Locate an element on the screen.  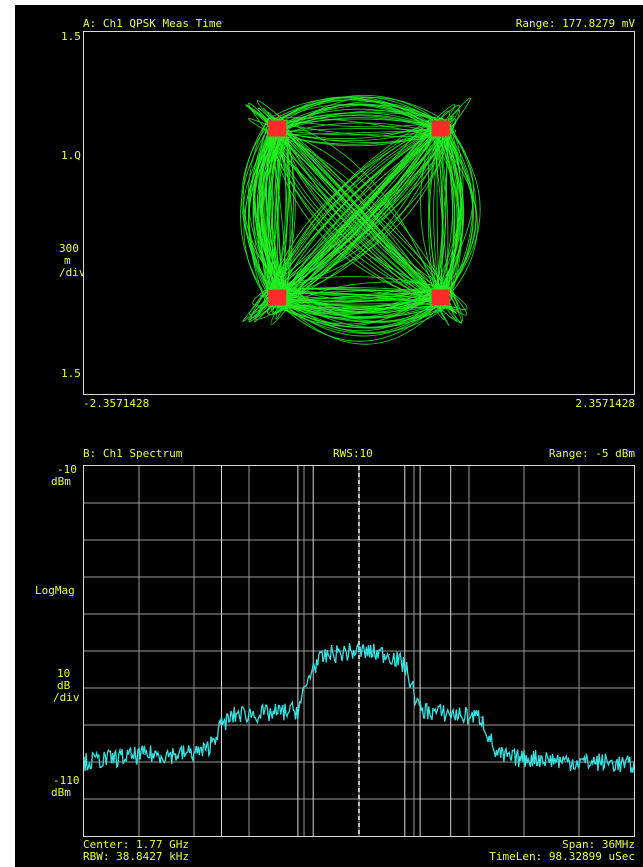
panel-a-y-div-unit: m is located at coordinates (67, 260).